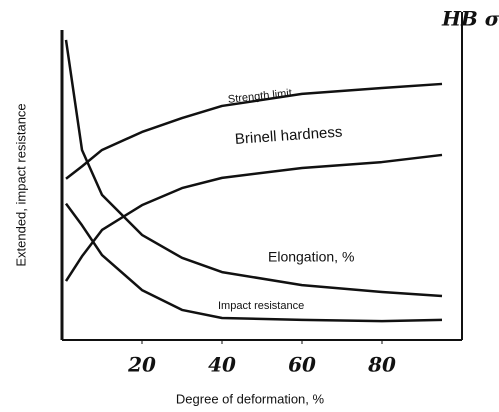 Image resolution: width=499 pixels, height=412 pixels. I want to click on curve-label: Impact resistance, so click(261, 306).